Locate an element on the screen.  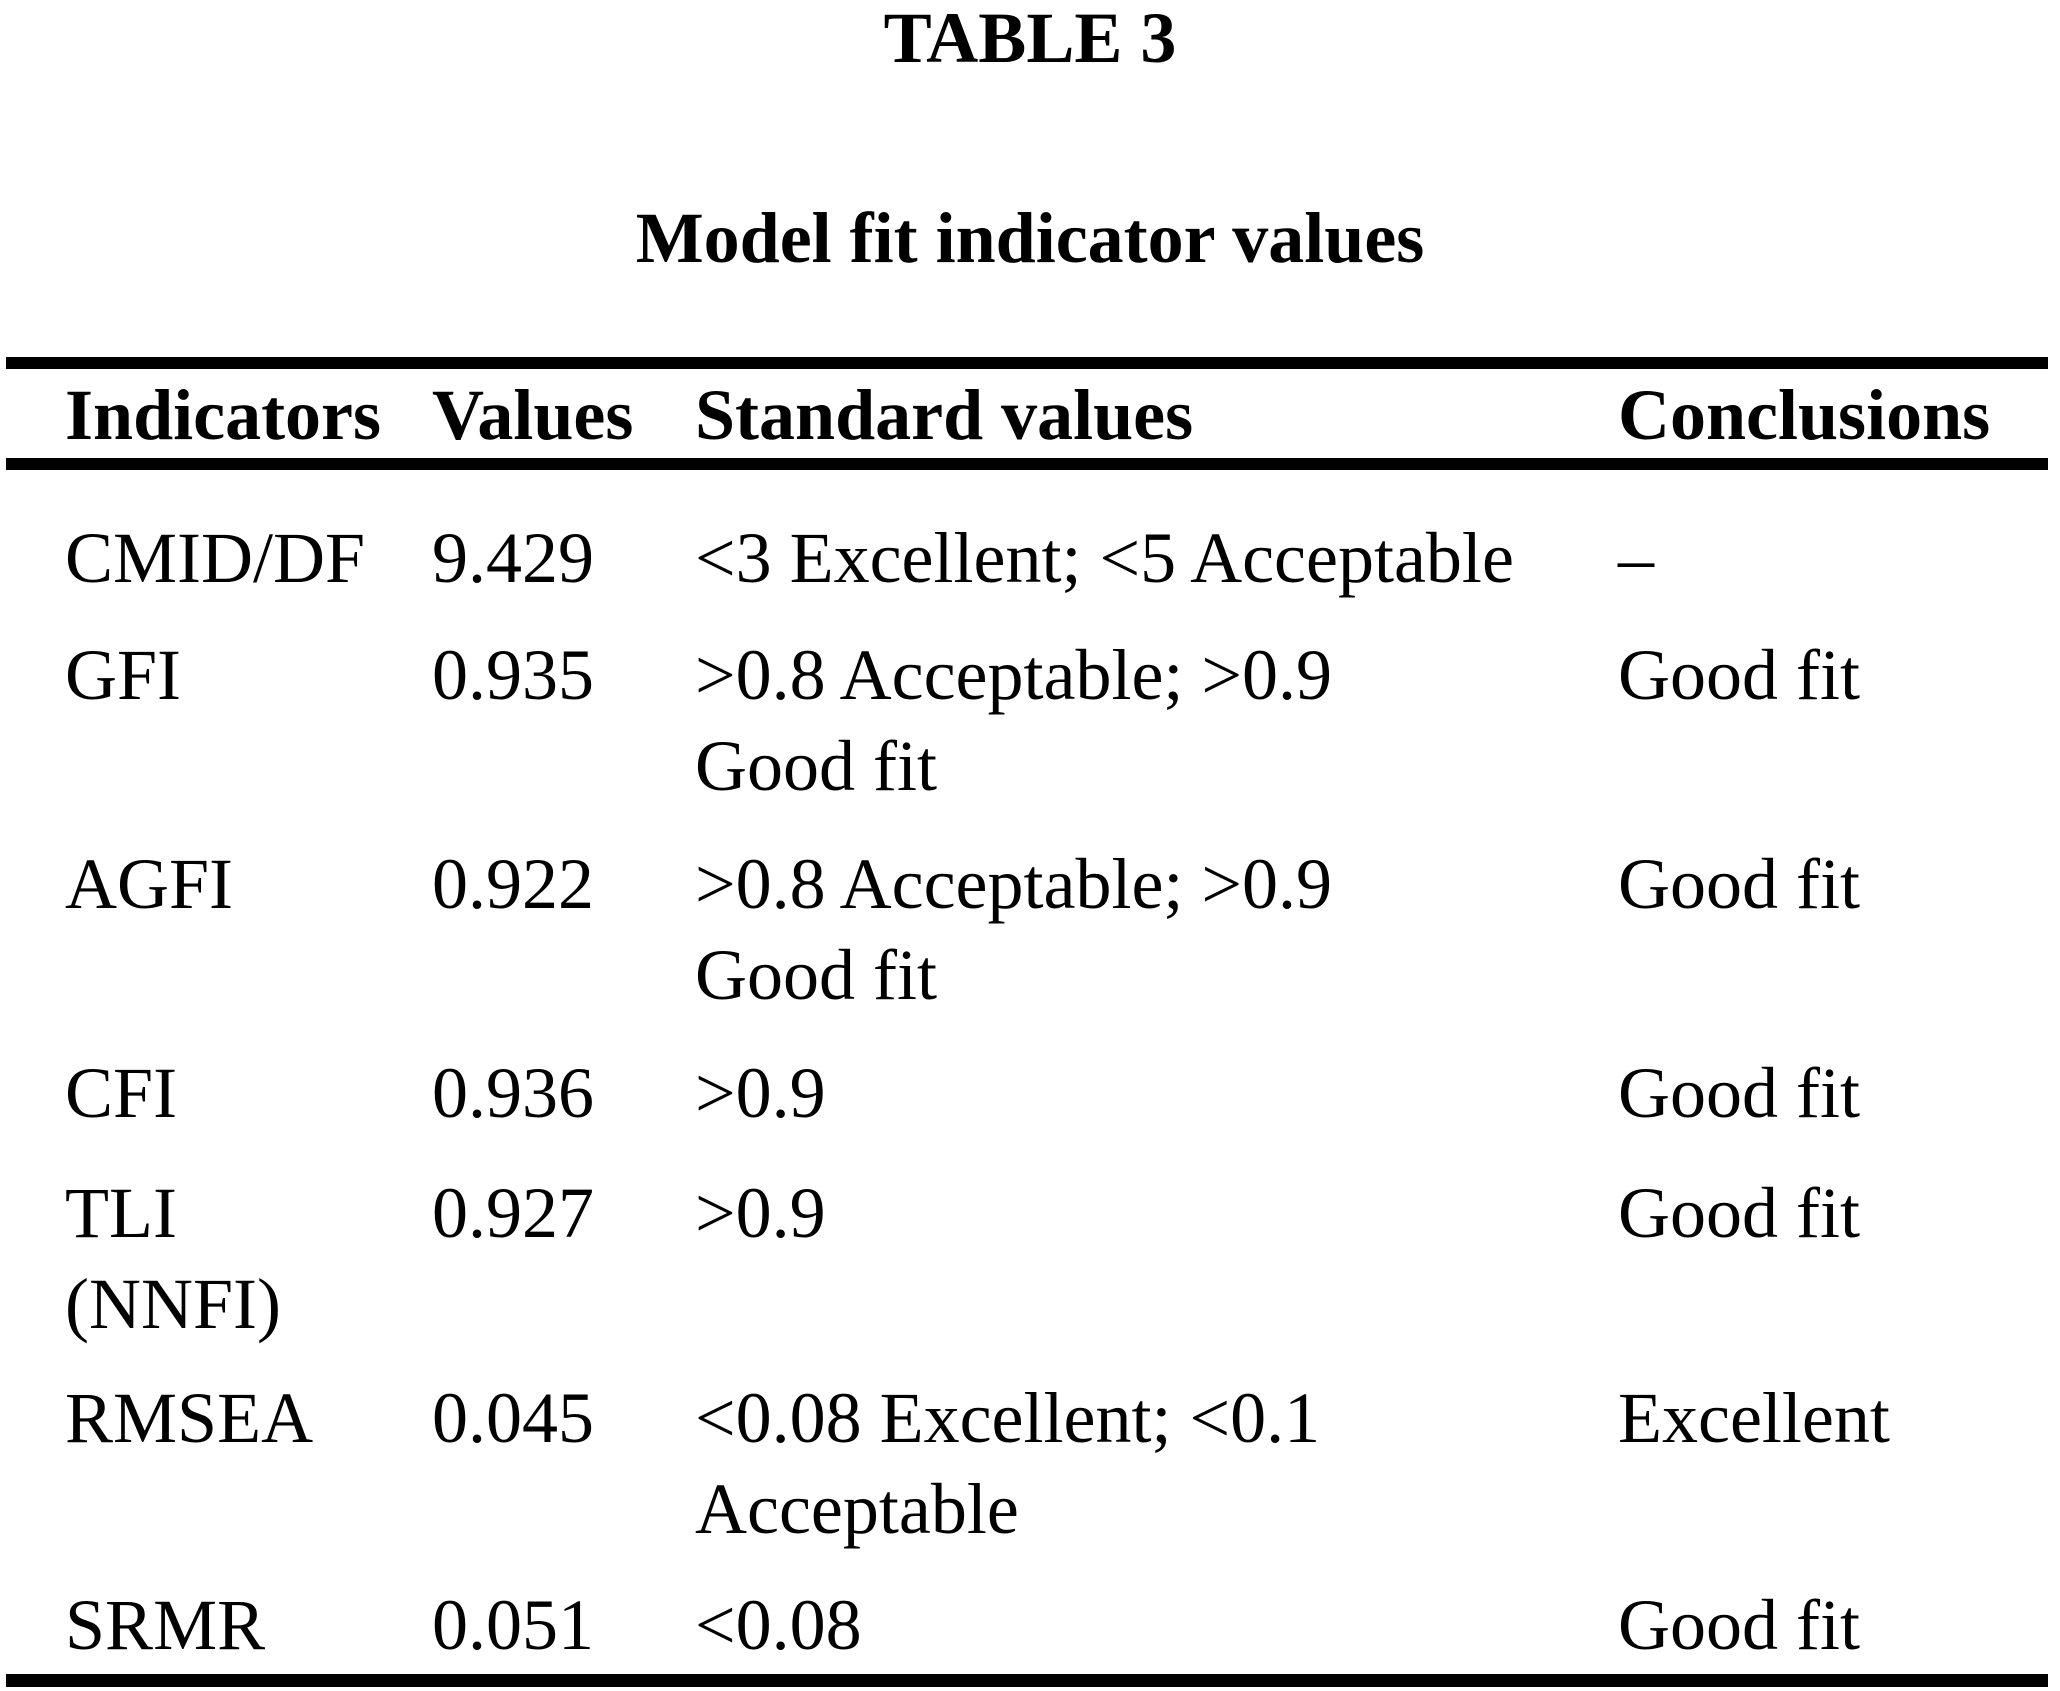
table-header-rule is located at coordinates (1027, 464).